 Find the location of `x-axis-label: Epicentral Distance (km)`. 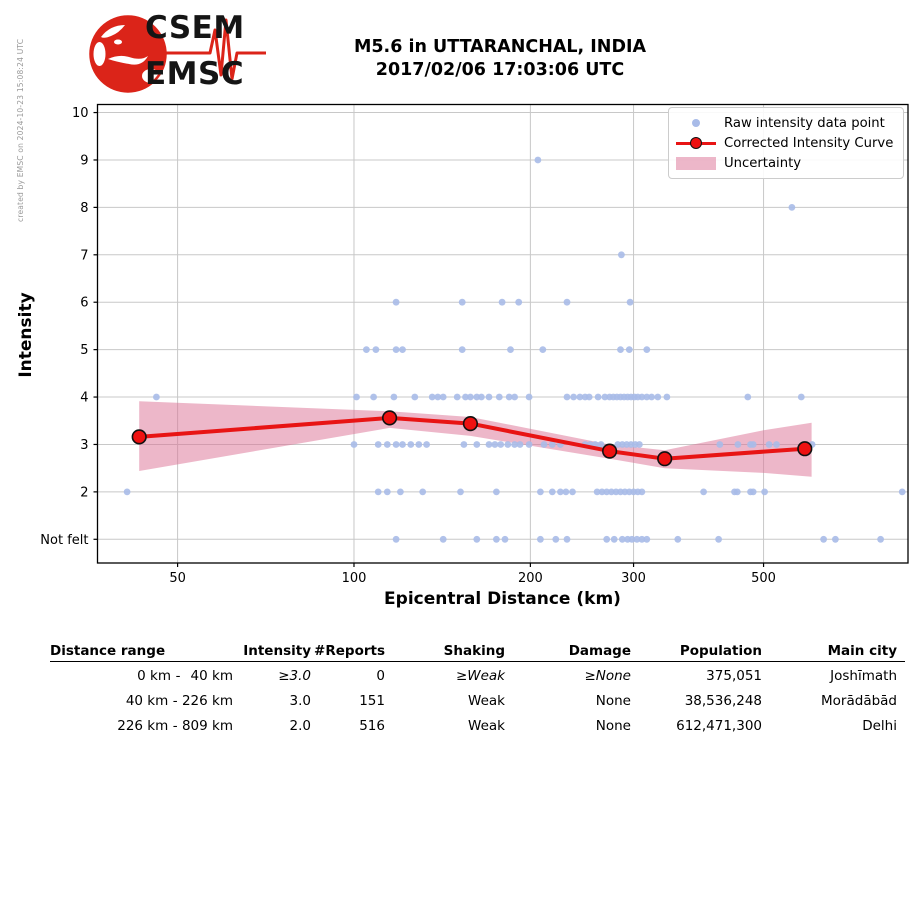

x-axis-label: Epicentral Distance (km) is located at coordinates (502, 599).